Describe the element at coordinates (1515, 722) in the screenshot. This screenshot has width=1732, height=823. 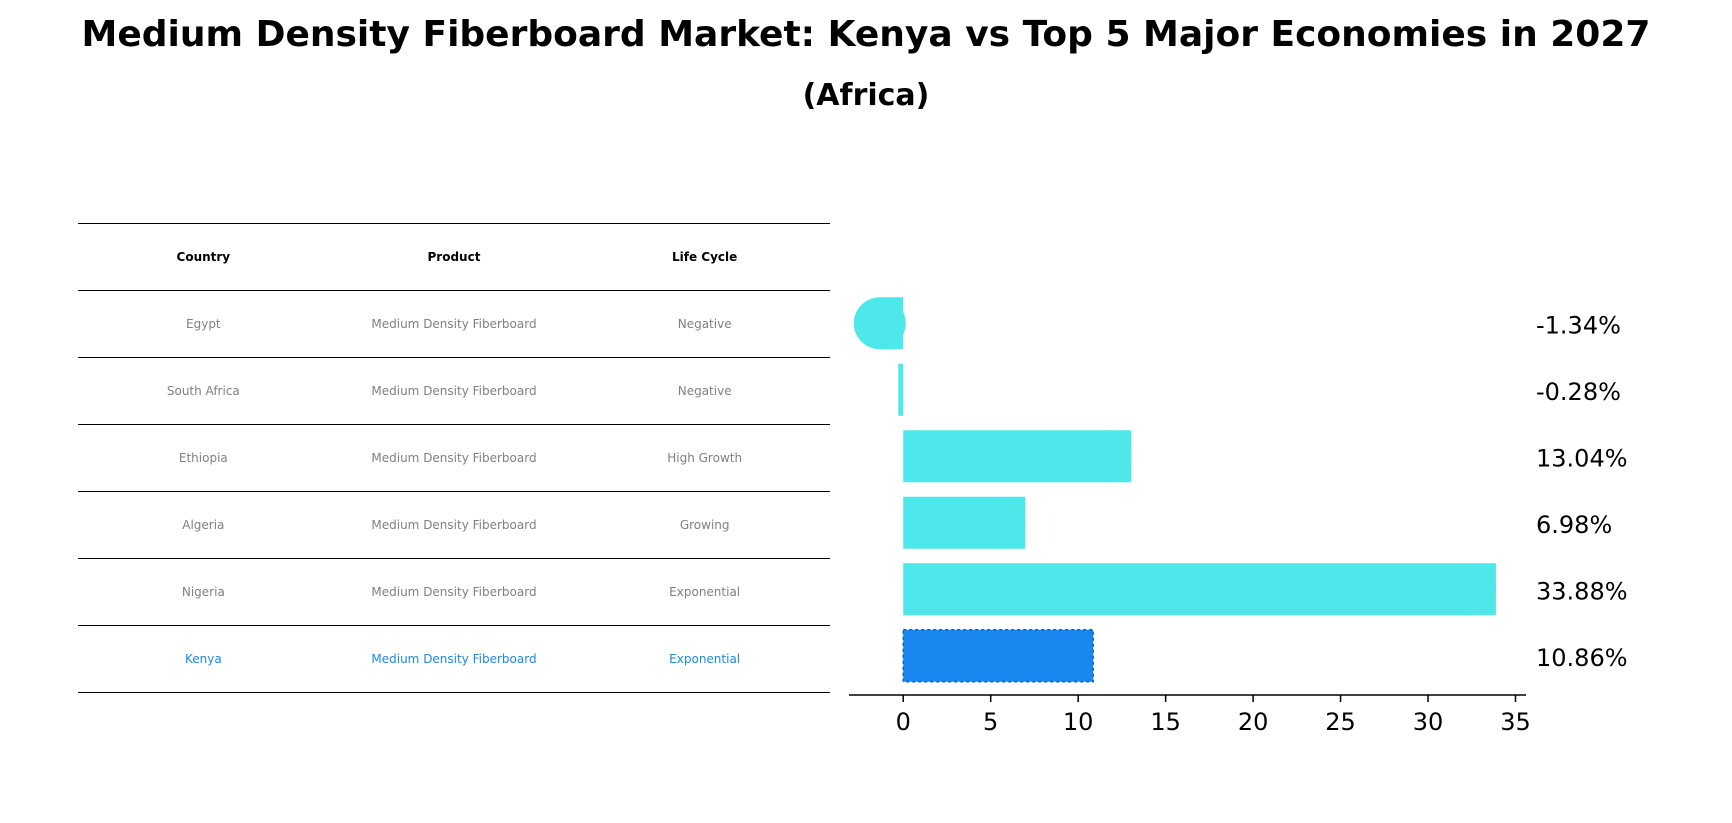
I see `x-tick-label-35: 35` at that location.